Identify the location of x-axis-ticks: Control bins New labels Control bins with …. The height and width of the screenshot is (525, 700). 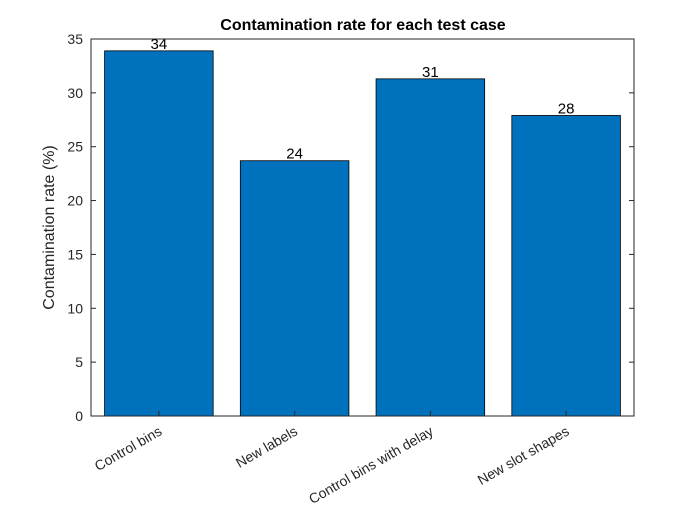
(332, 459).